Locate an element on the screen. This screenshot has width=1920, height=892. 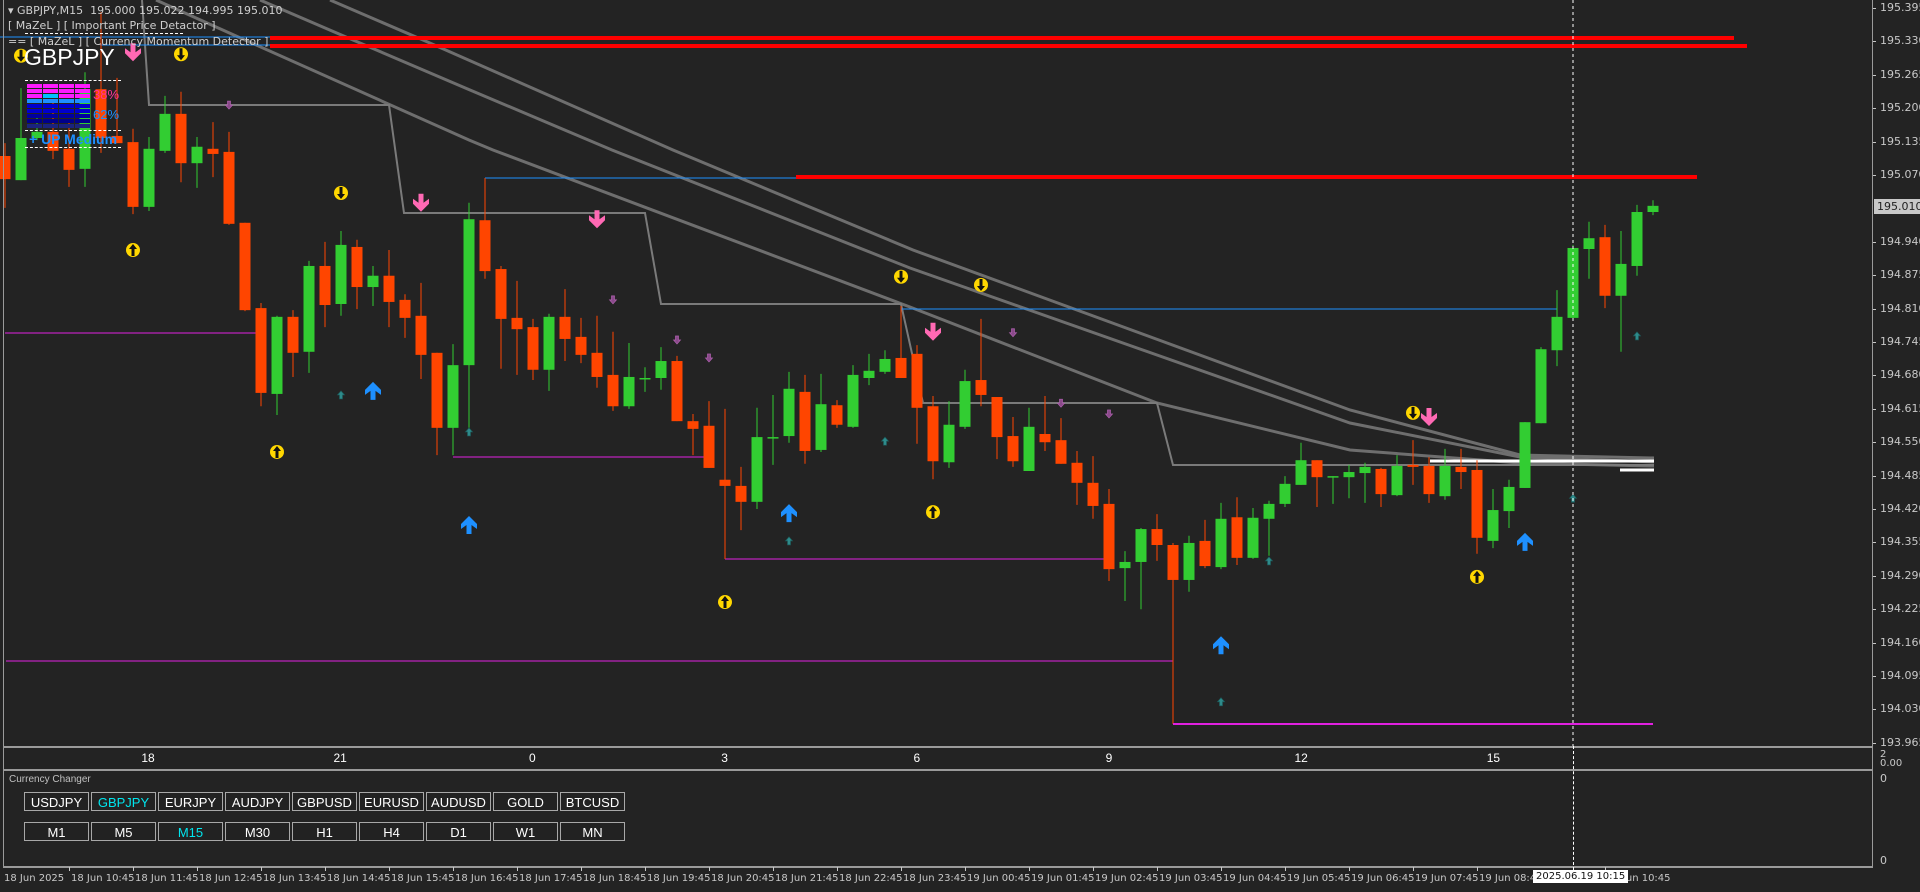
panel-mid-border is located at coordinates (73, 130).